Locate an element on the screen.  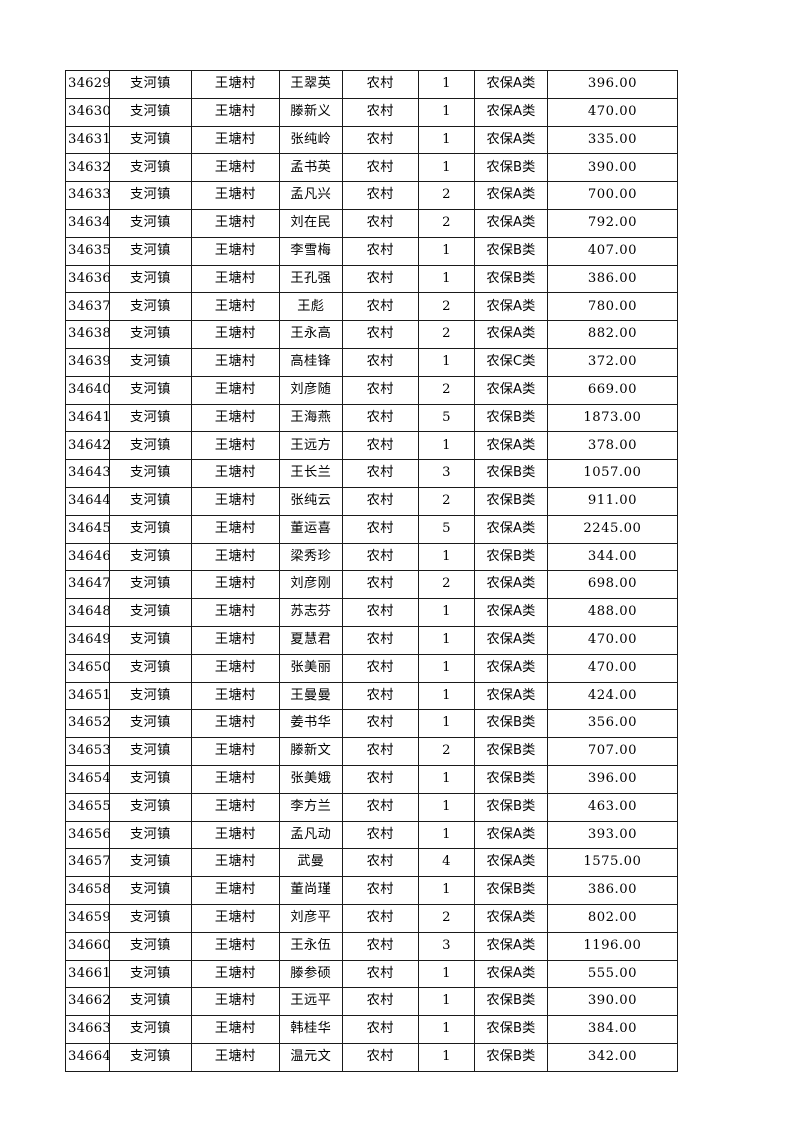
cell-count: 5 is located at coordinates (446, 529).